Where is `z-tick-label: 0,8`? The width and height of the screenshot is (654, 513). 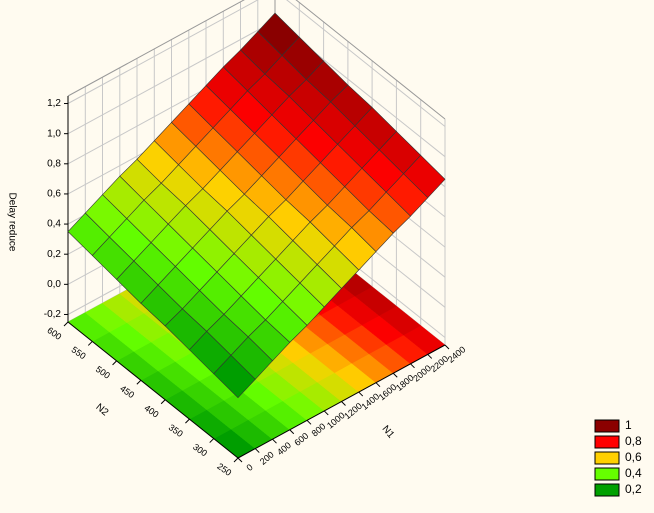 z-tick-label: 0,8 is located at coordinates (54, 163).